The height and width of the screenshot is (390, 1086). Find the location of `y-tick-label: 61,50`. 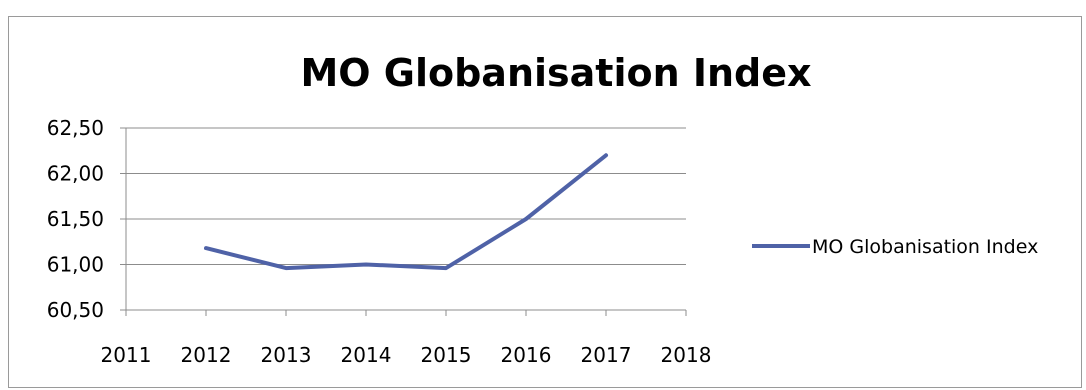

y-tick-label: 61,50 is located at coordinates (75, 219).